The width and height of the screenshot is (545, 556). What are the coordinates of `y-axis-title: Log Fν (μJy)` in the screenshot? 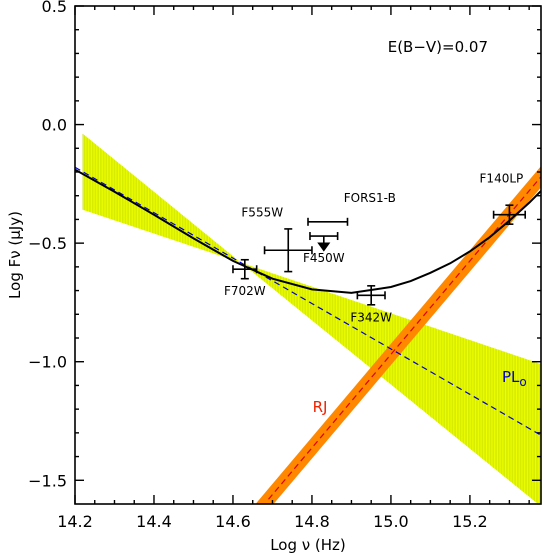 It's located at (15, 255).